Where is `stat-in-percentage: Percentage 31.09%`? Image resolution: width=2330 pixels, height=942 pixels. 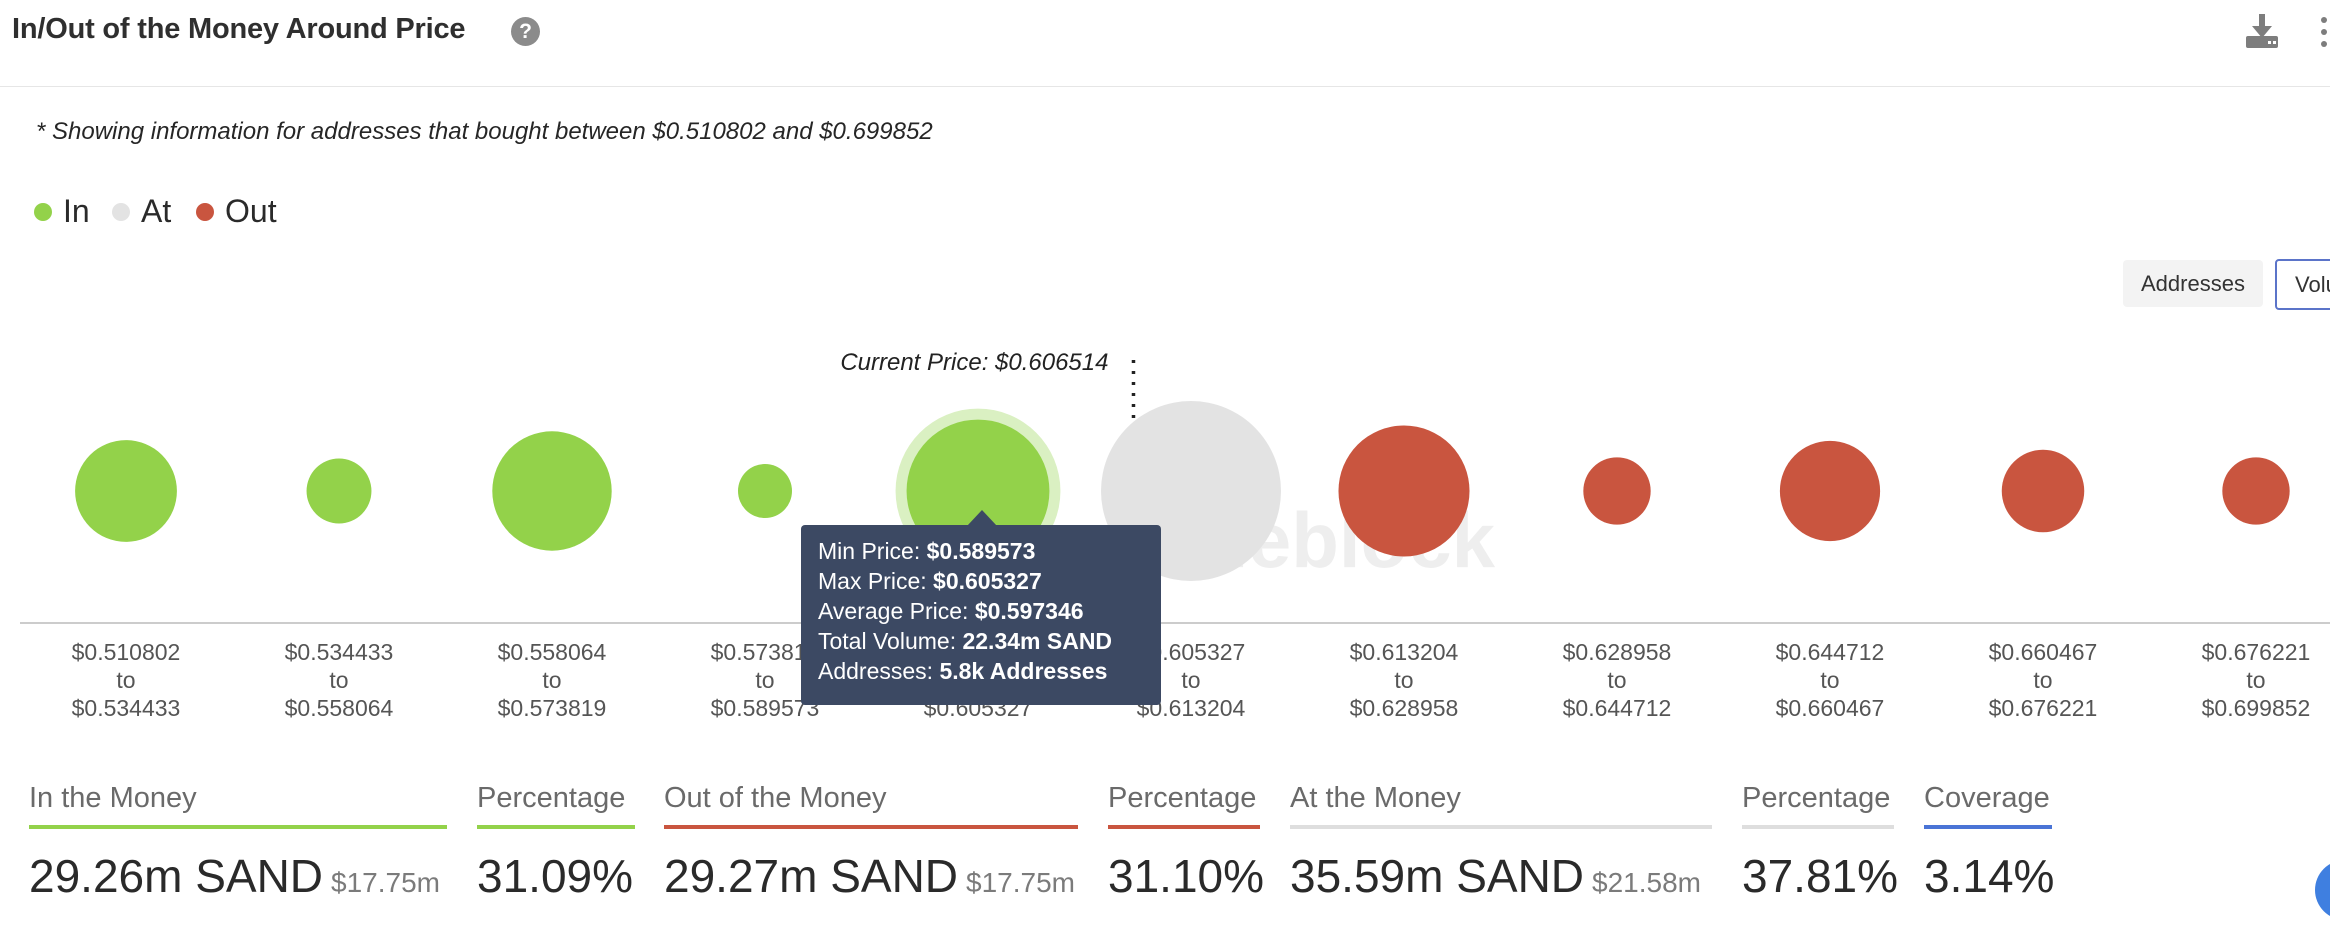
stat-in-percentage: Percentage 31.09% is located at coordinates (556, 842).